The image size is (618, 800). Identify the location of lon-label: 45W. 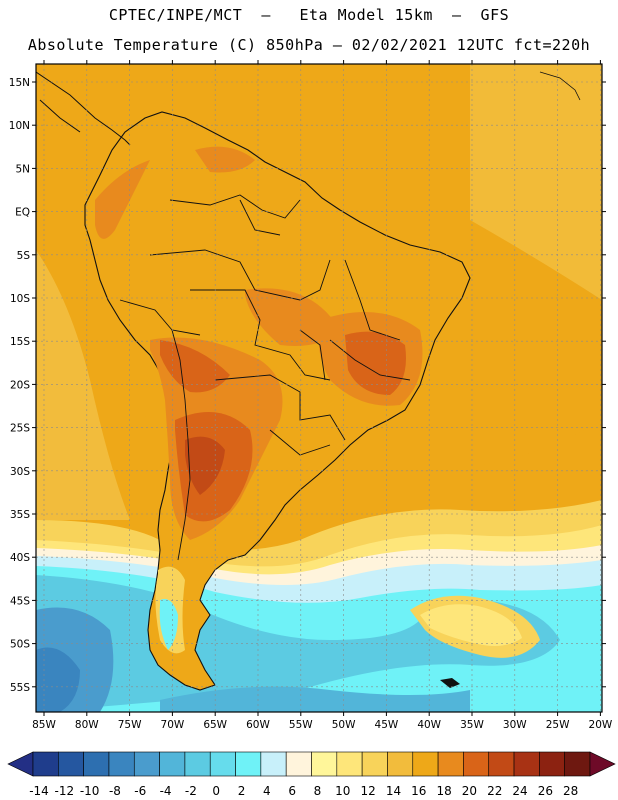
(387, 725).